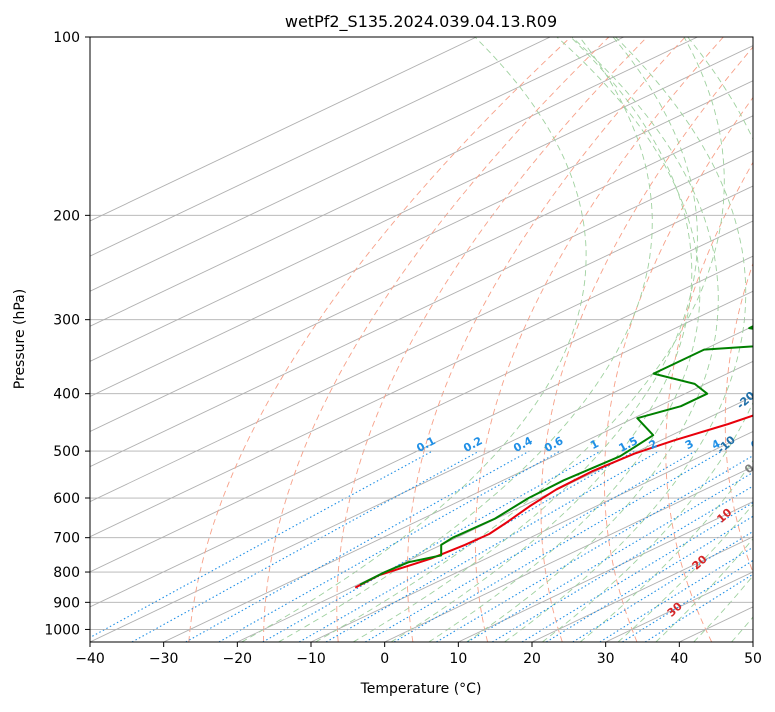 The height and width of the screenshot is (712, 775). Describe the element at coordinates (418, 654) in the screenshot. I see `x-axis: −40 −30 −20 −10 0 10 20 30 40 50` at that location.